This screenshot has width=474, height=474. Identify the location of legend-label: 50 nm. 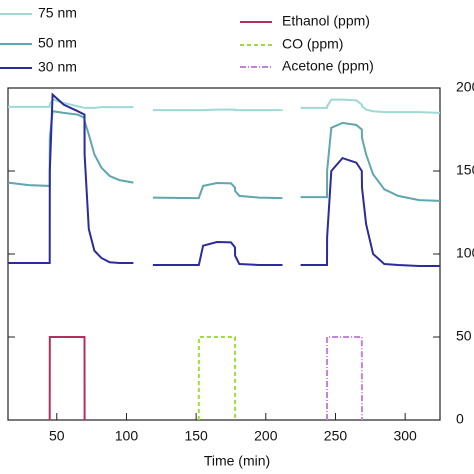
(57, 43).